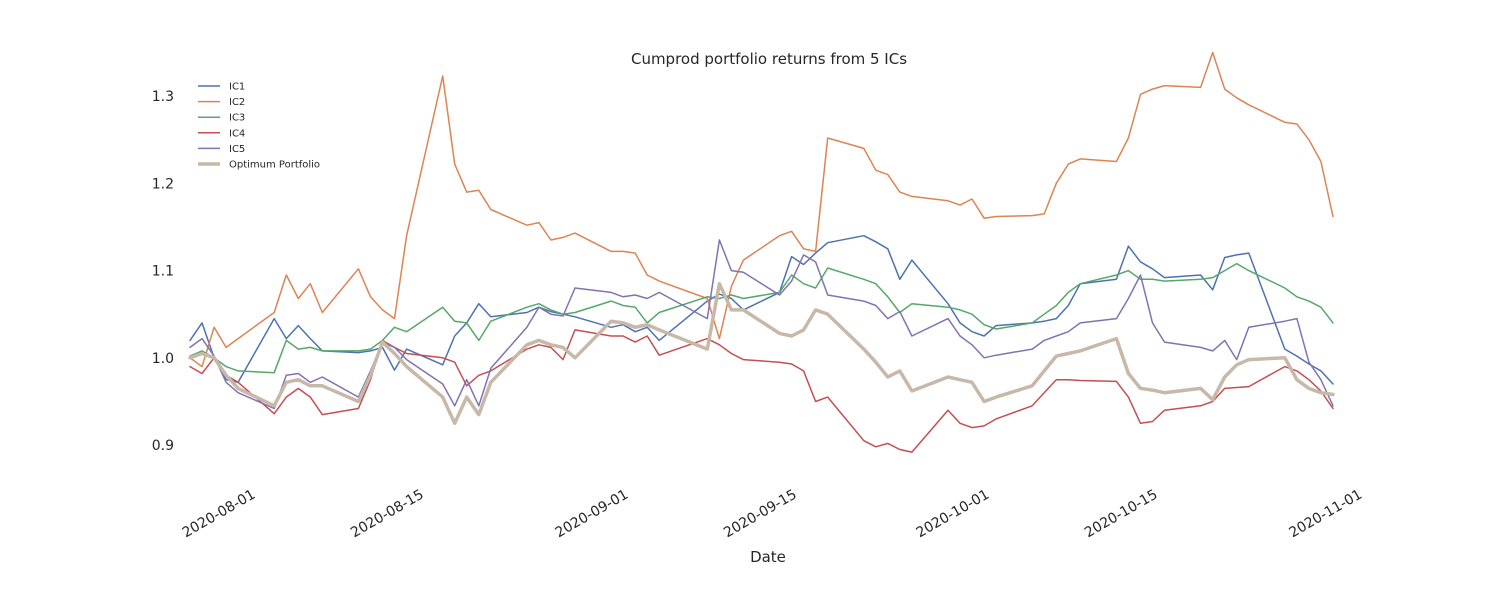 This screenshot has height=600, width=1500. I want to click on y-tick-label: 1.1, so click(163, 272).